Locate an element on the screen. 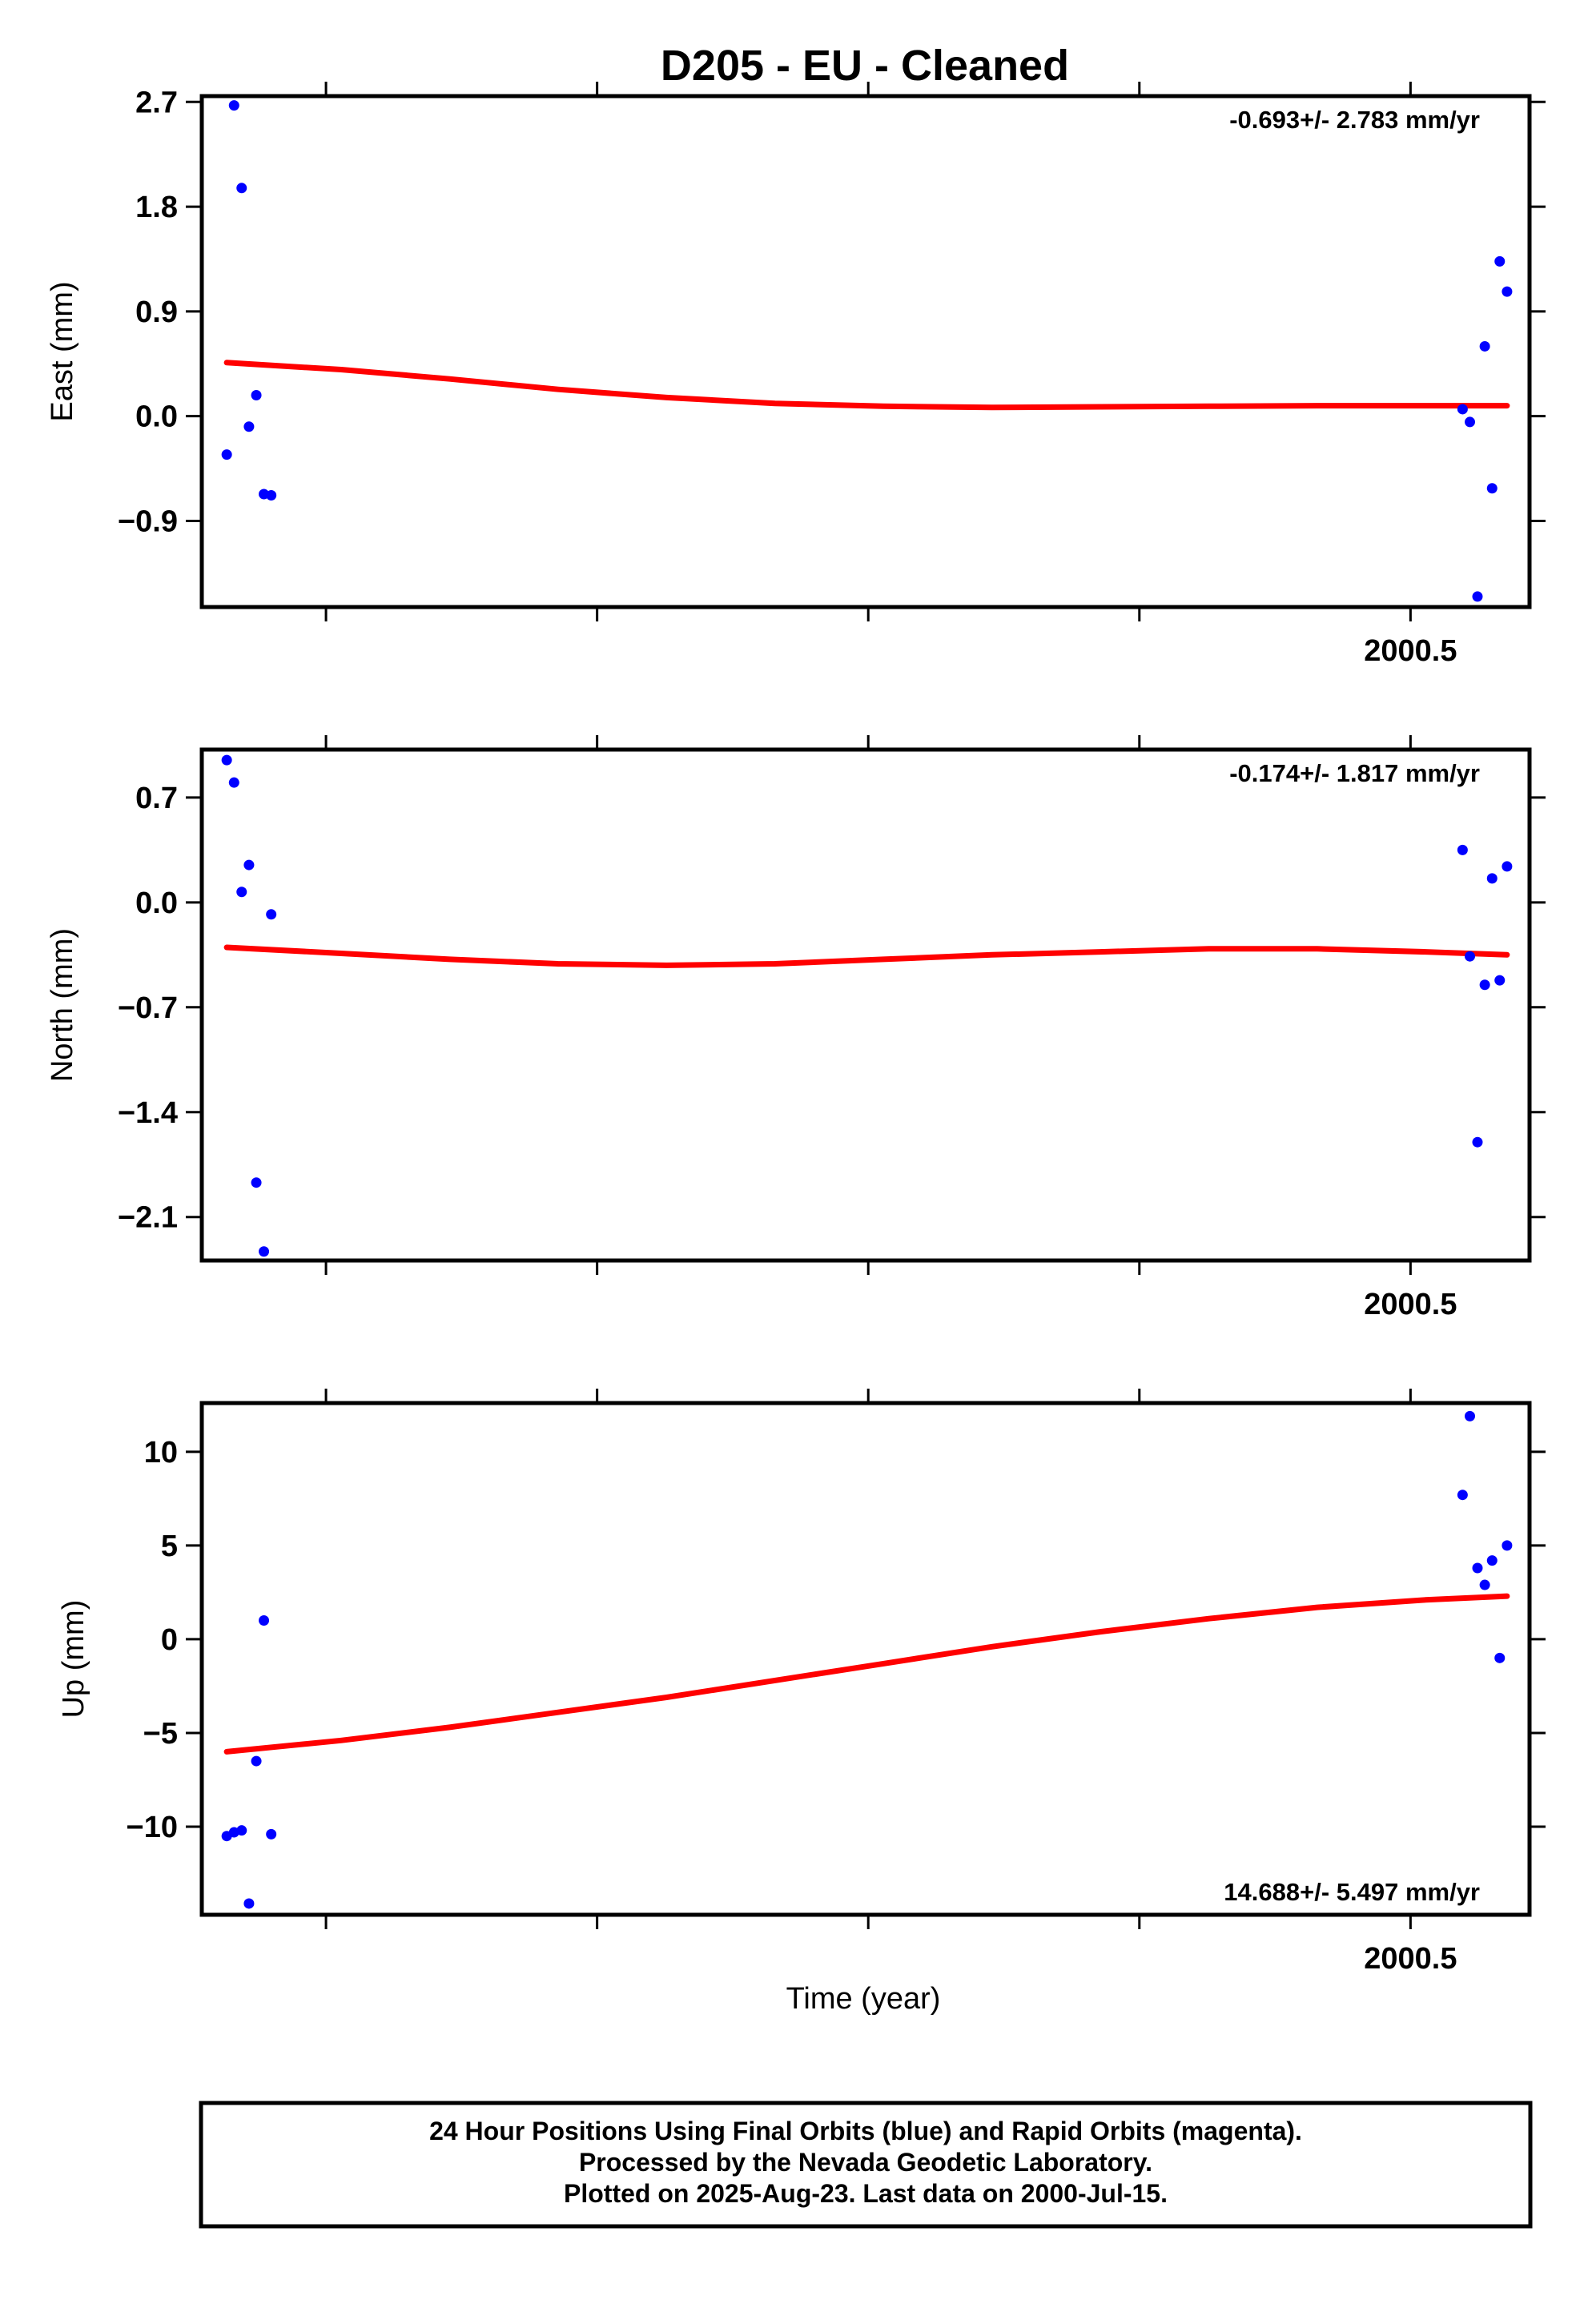 The image size is (1592, 2324). north-y-tick-label: 0.0 is located at coordinates (156, 904).